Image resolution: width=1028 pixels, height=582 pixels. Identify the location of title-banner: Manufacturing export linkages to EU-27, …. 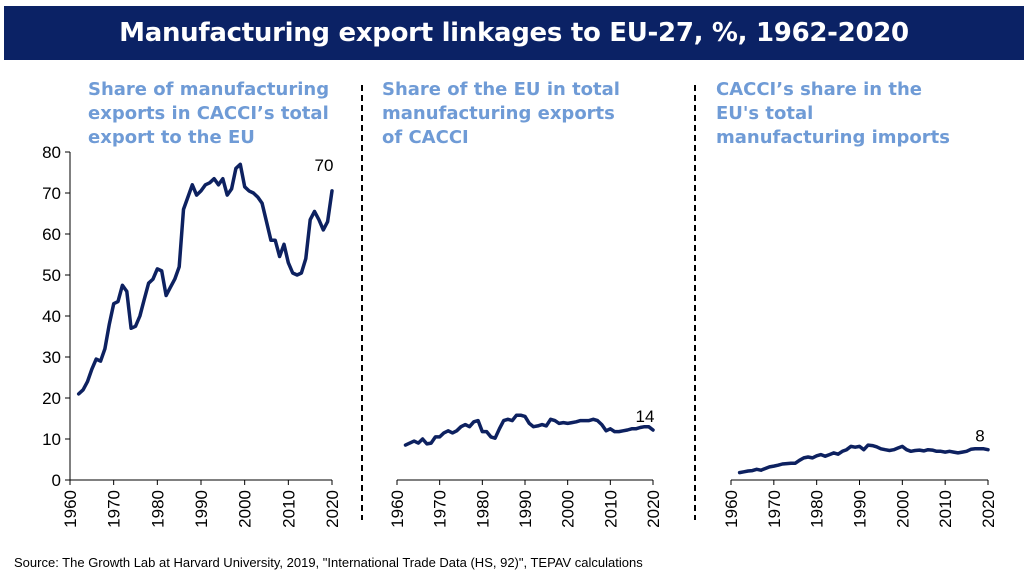
(514, 33).